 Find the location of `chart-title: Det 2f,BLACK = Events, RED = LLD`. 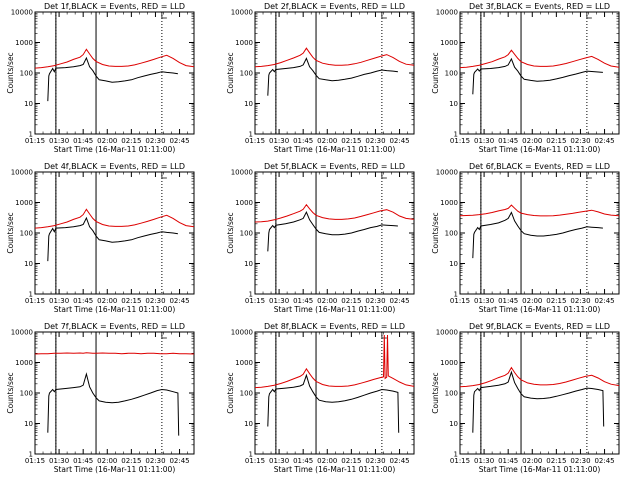

chart-title: Det 2f,BLACK = Events, RED = LLD is located at coordinates (334, 6).